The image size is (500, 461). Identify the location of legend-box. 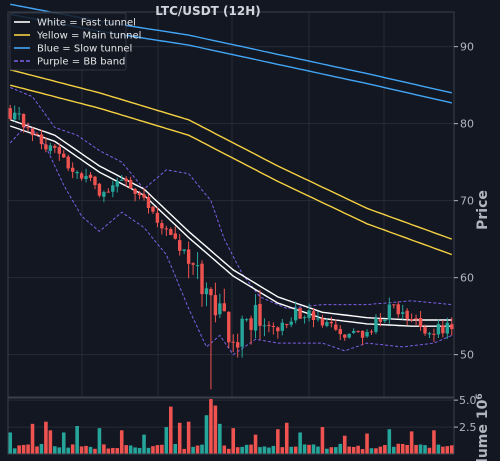
(68, 41).